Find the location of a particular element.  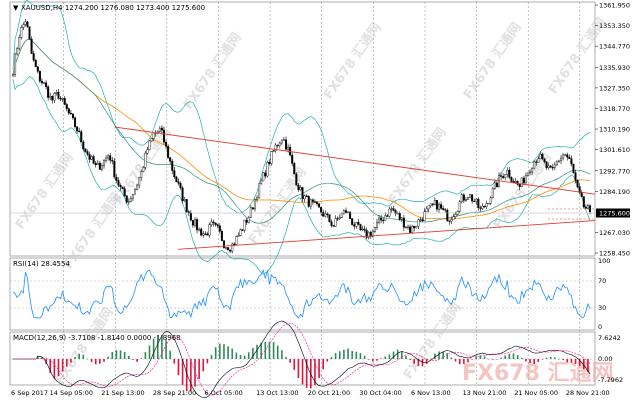

price-axis-label: 1292.770 is located at coordinates (614, 171).